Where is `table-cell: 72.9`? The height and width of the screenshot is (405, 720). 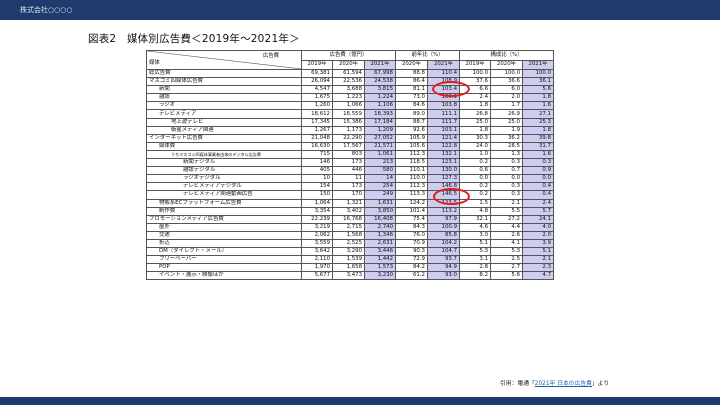 table-cell: 72.9 is located at coordinates (411, 260).